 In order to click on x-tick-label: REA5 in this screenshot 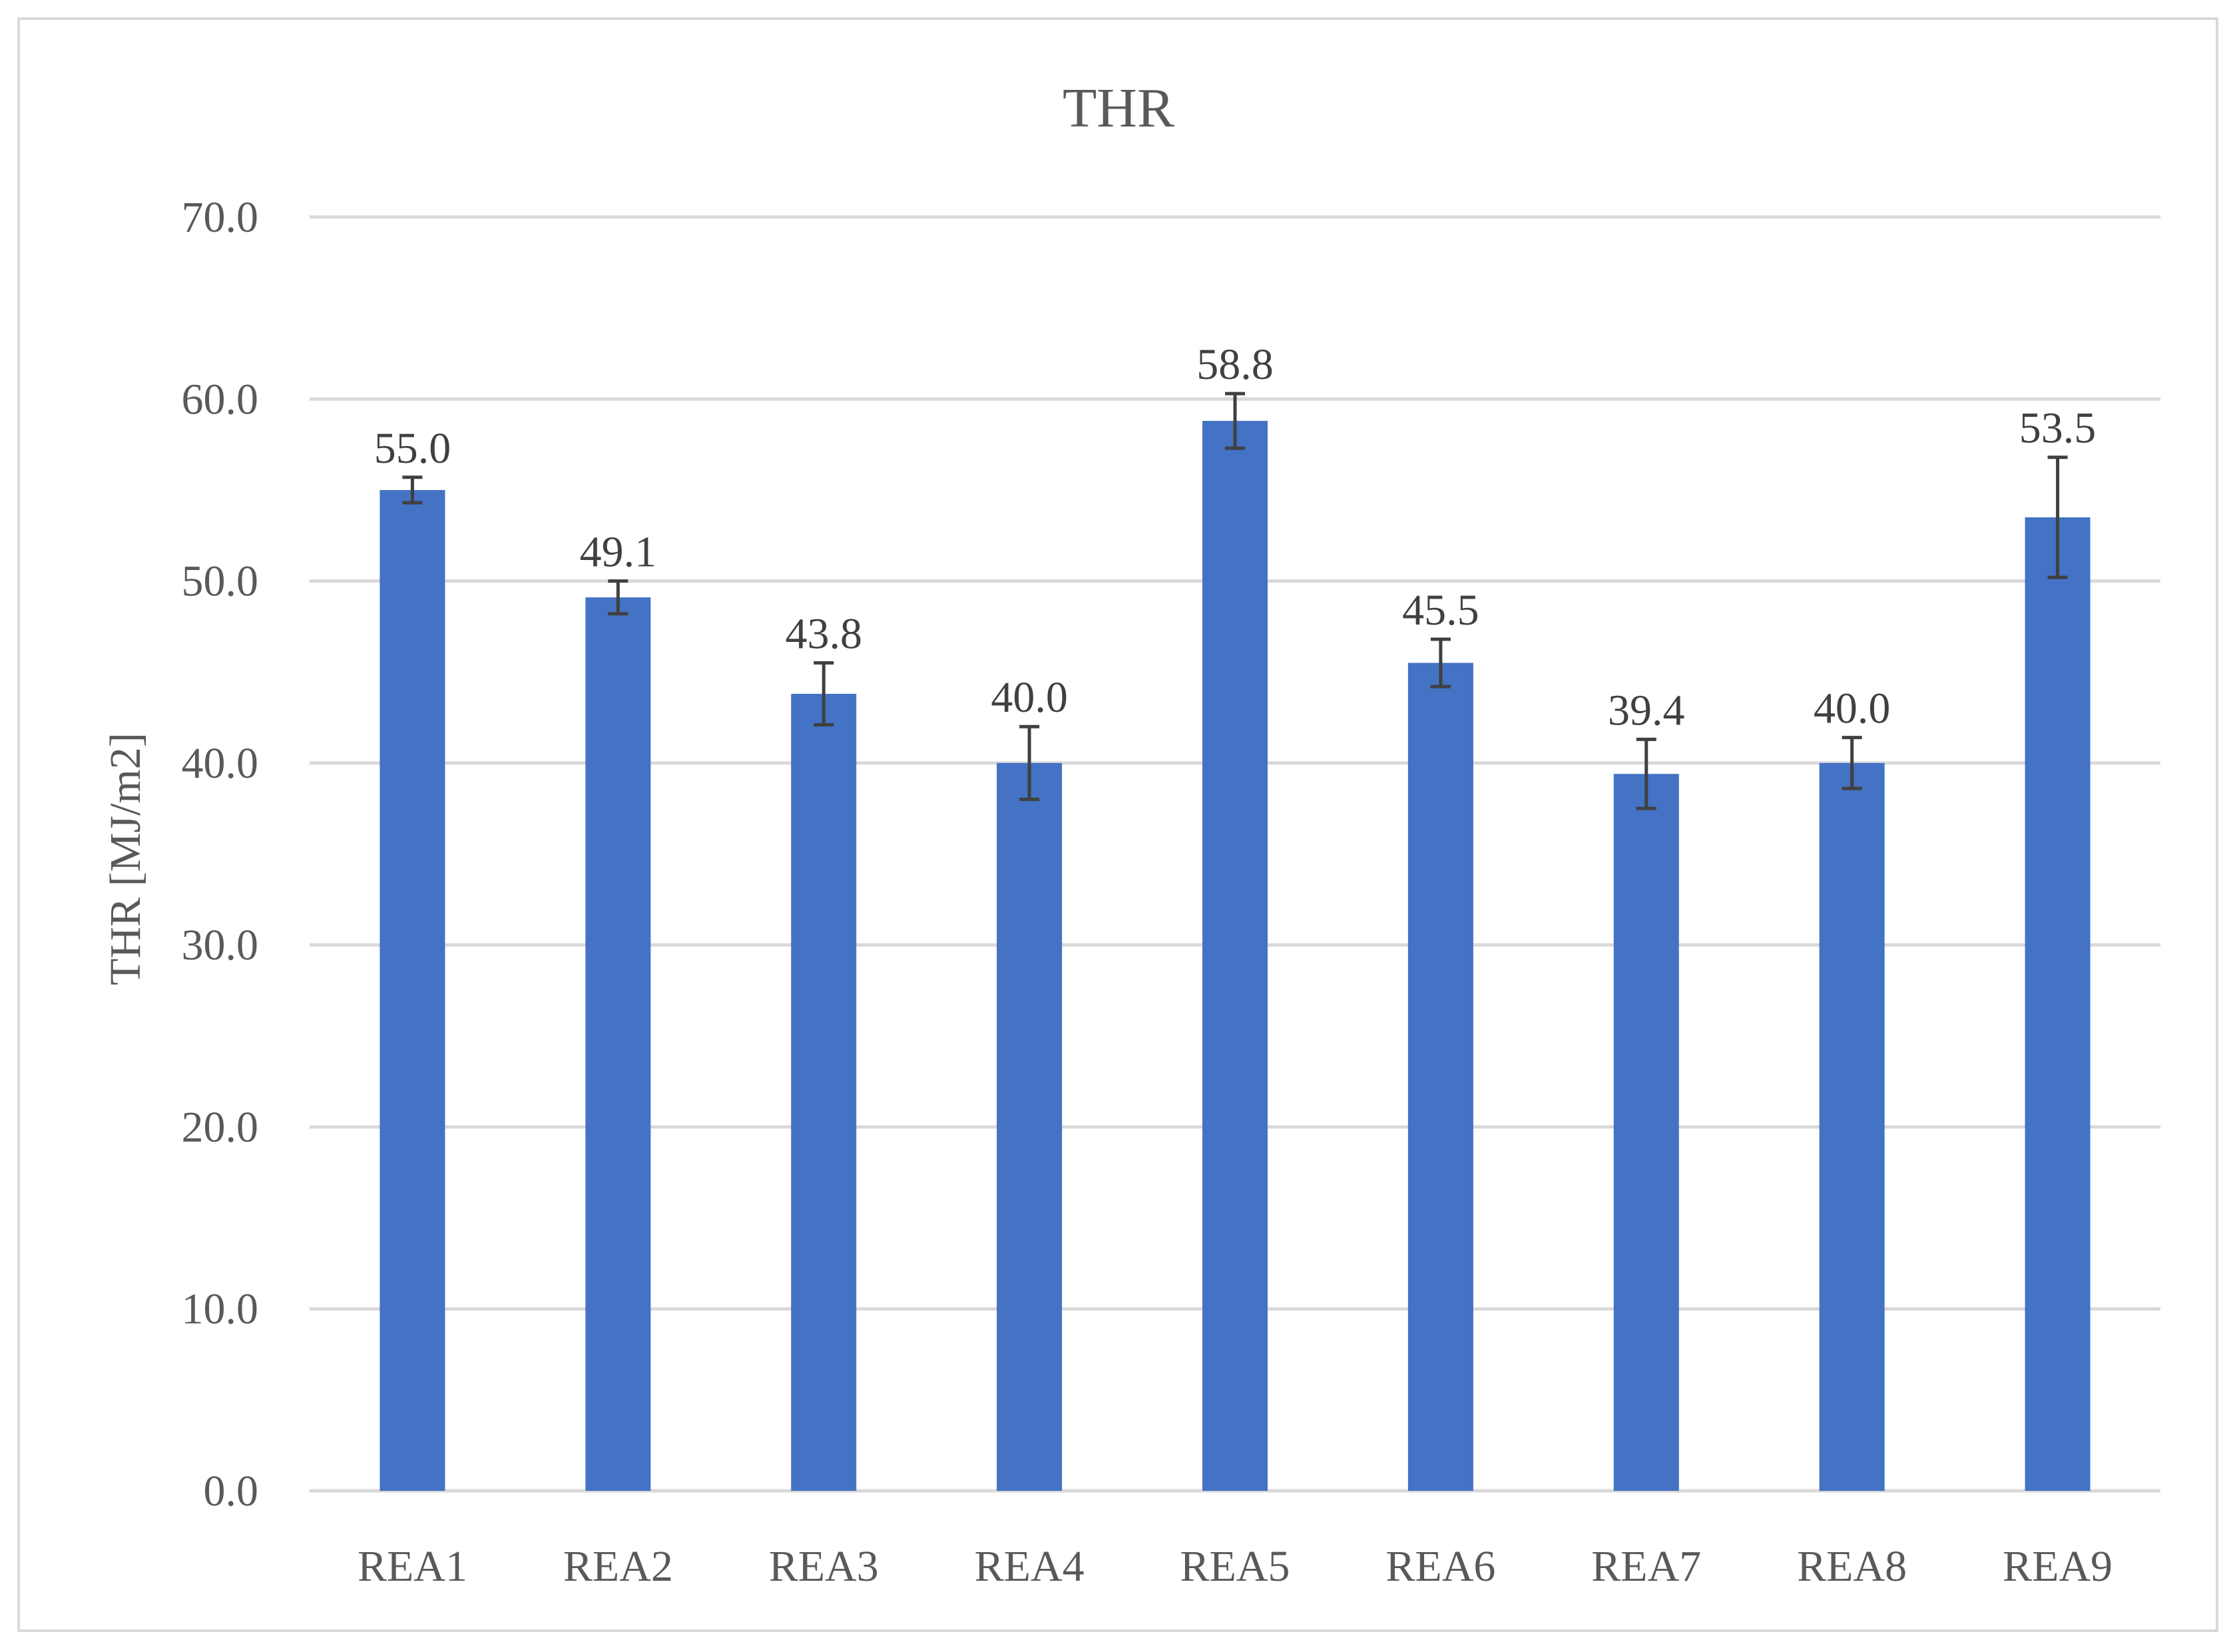, I will do `click(1235, 1566)`.